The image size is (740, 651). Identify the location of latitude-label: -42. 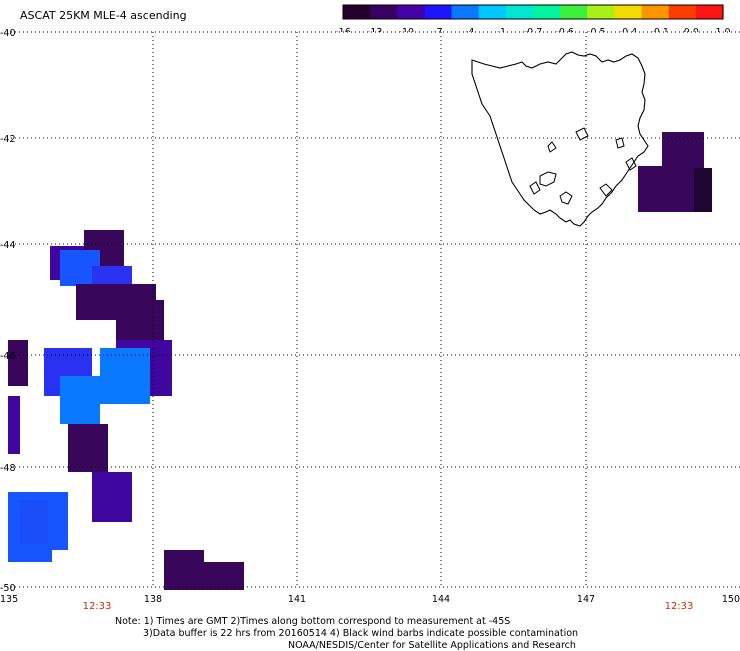
(8, 139).